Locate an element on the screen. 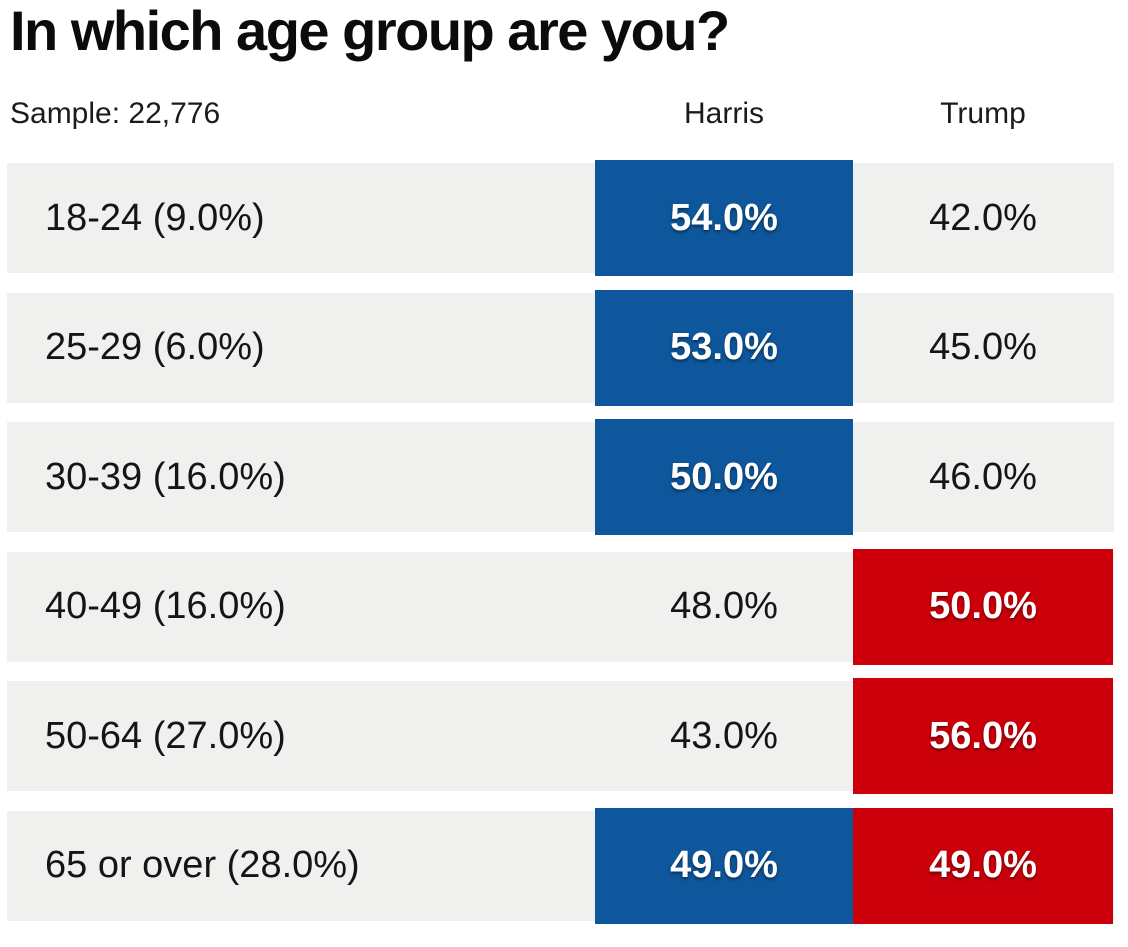 The width and height of the screenshot is (1128, 947). age-group-label: 25-29 (6.0%) is located at coordinates (155, 347).